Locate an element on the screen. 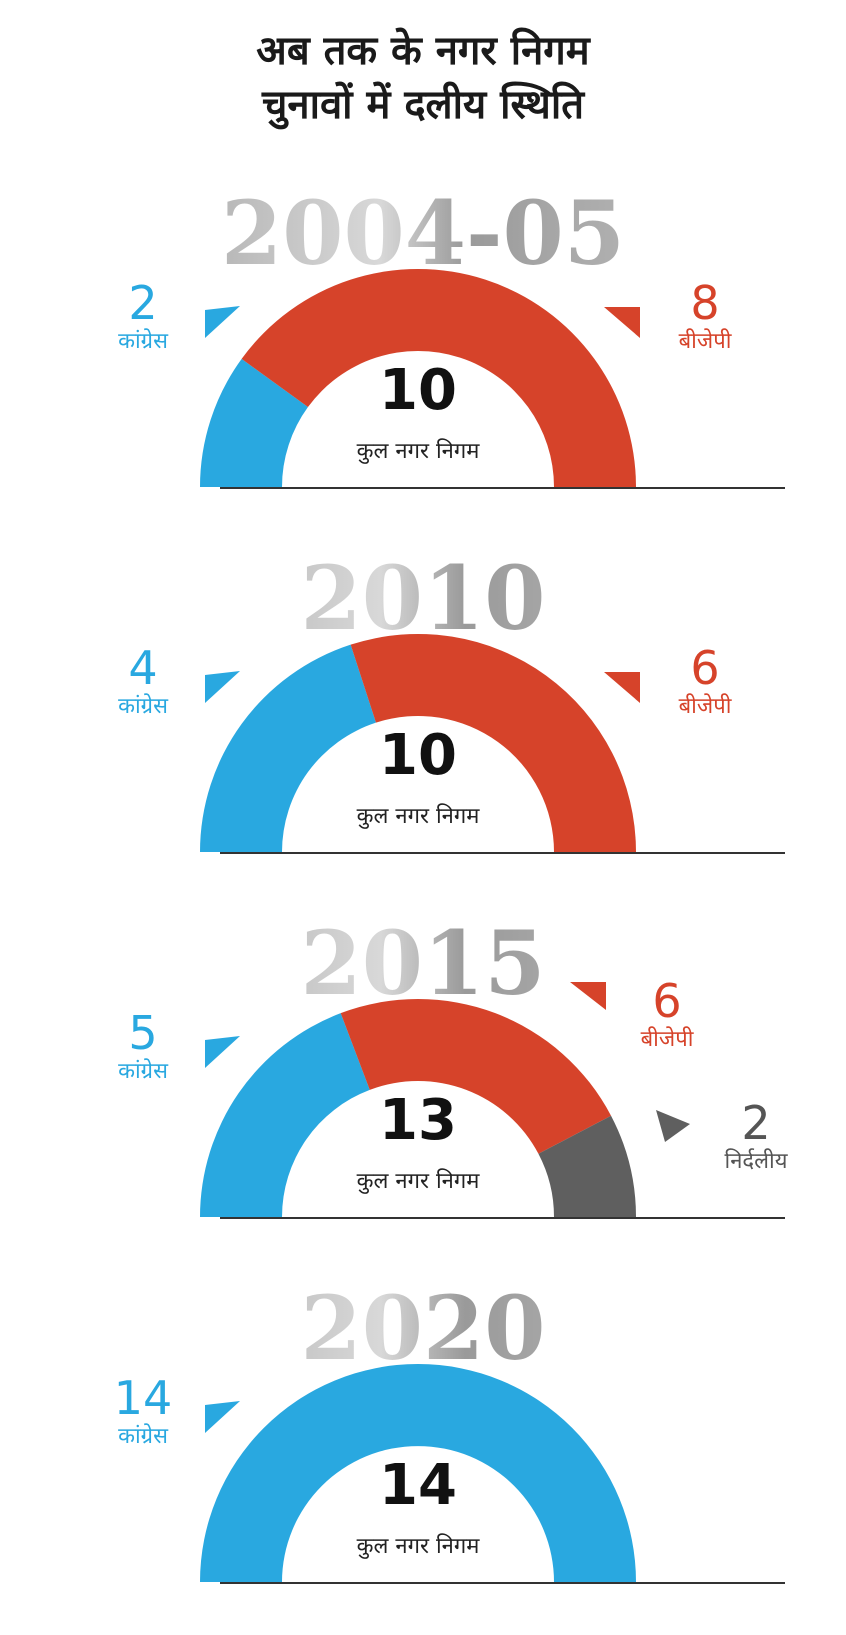  congress-seats: 14 is located at coordinates (143, 1398).